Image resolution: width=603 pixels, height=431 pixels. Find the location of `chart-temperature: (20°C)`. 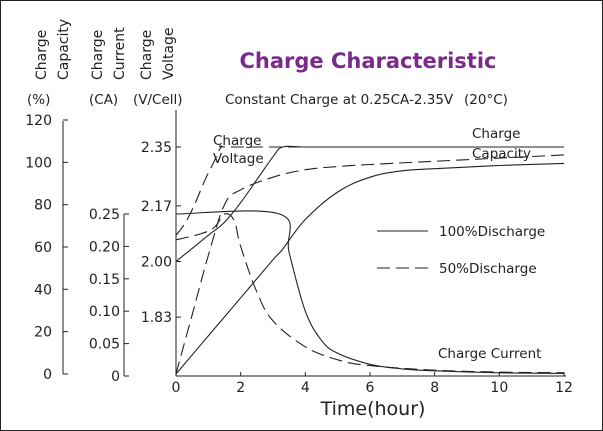

chart-temperature: (20°C) is located at coordinates (486, 100).